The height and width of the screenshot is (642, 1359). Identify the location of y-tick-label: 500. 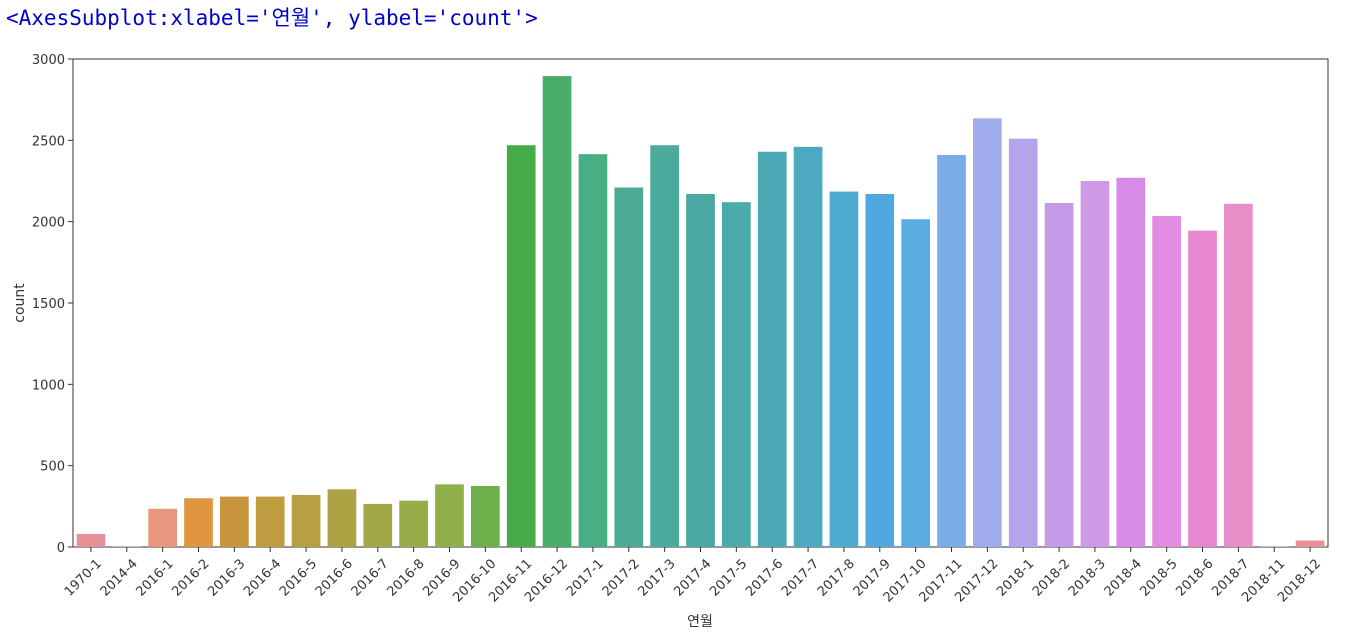
(52, 467).